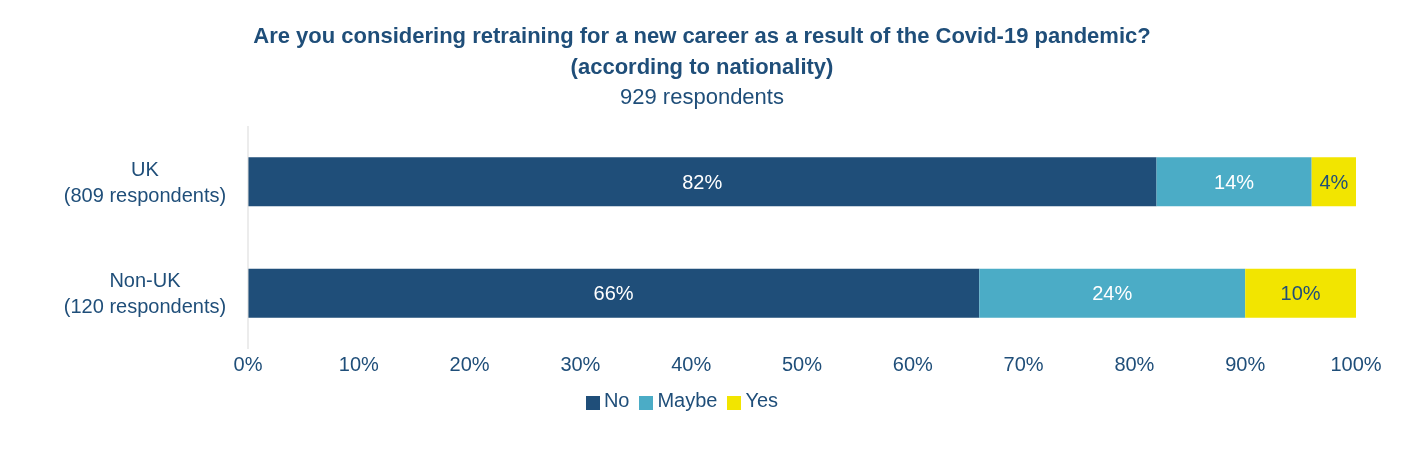  I want to click on x-tick-label: 70%, so click(1023, 364).